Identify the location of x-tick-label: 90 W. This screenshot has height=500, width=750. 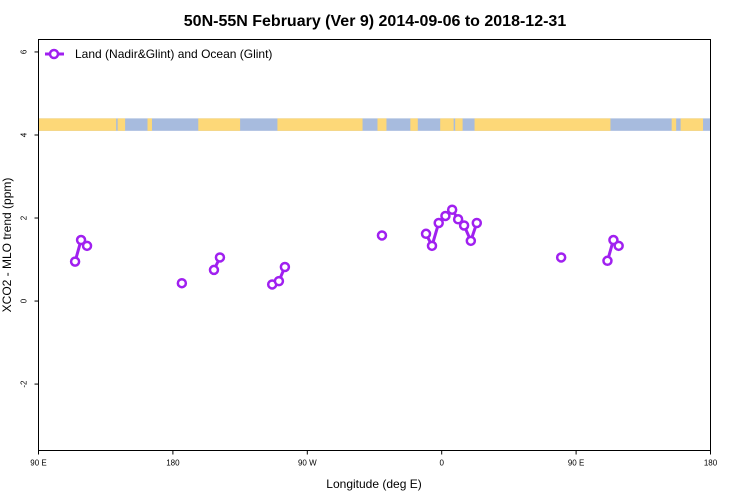
(307, 463).